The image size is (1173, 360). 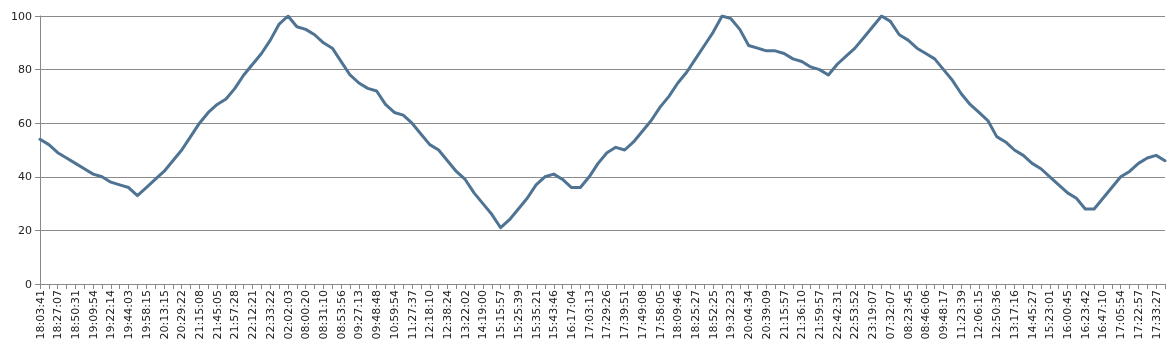 I want to click on x-tick-label: 08:23:45, so click(x=908, y=315).